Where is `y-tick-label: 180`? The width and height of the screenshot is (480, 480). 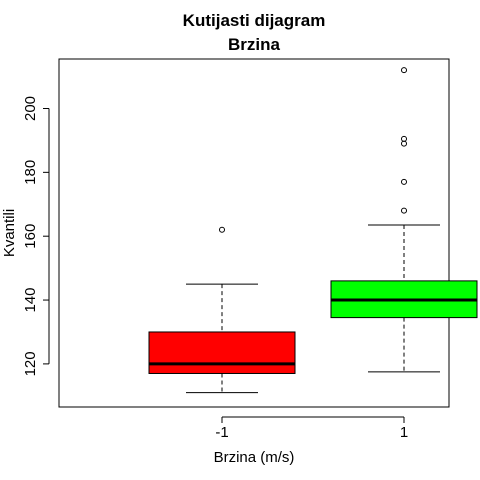
y-tick-label: 180 is located at coordinates (30, 172).